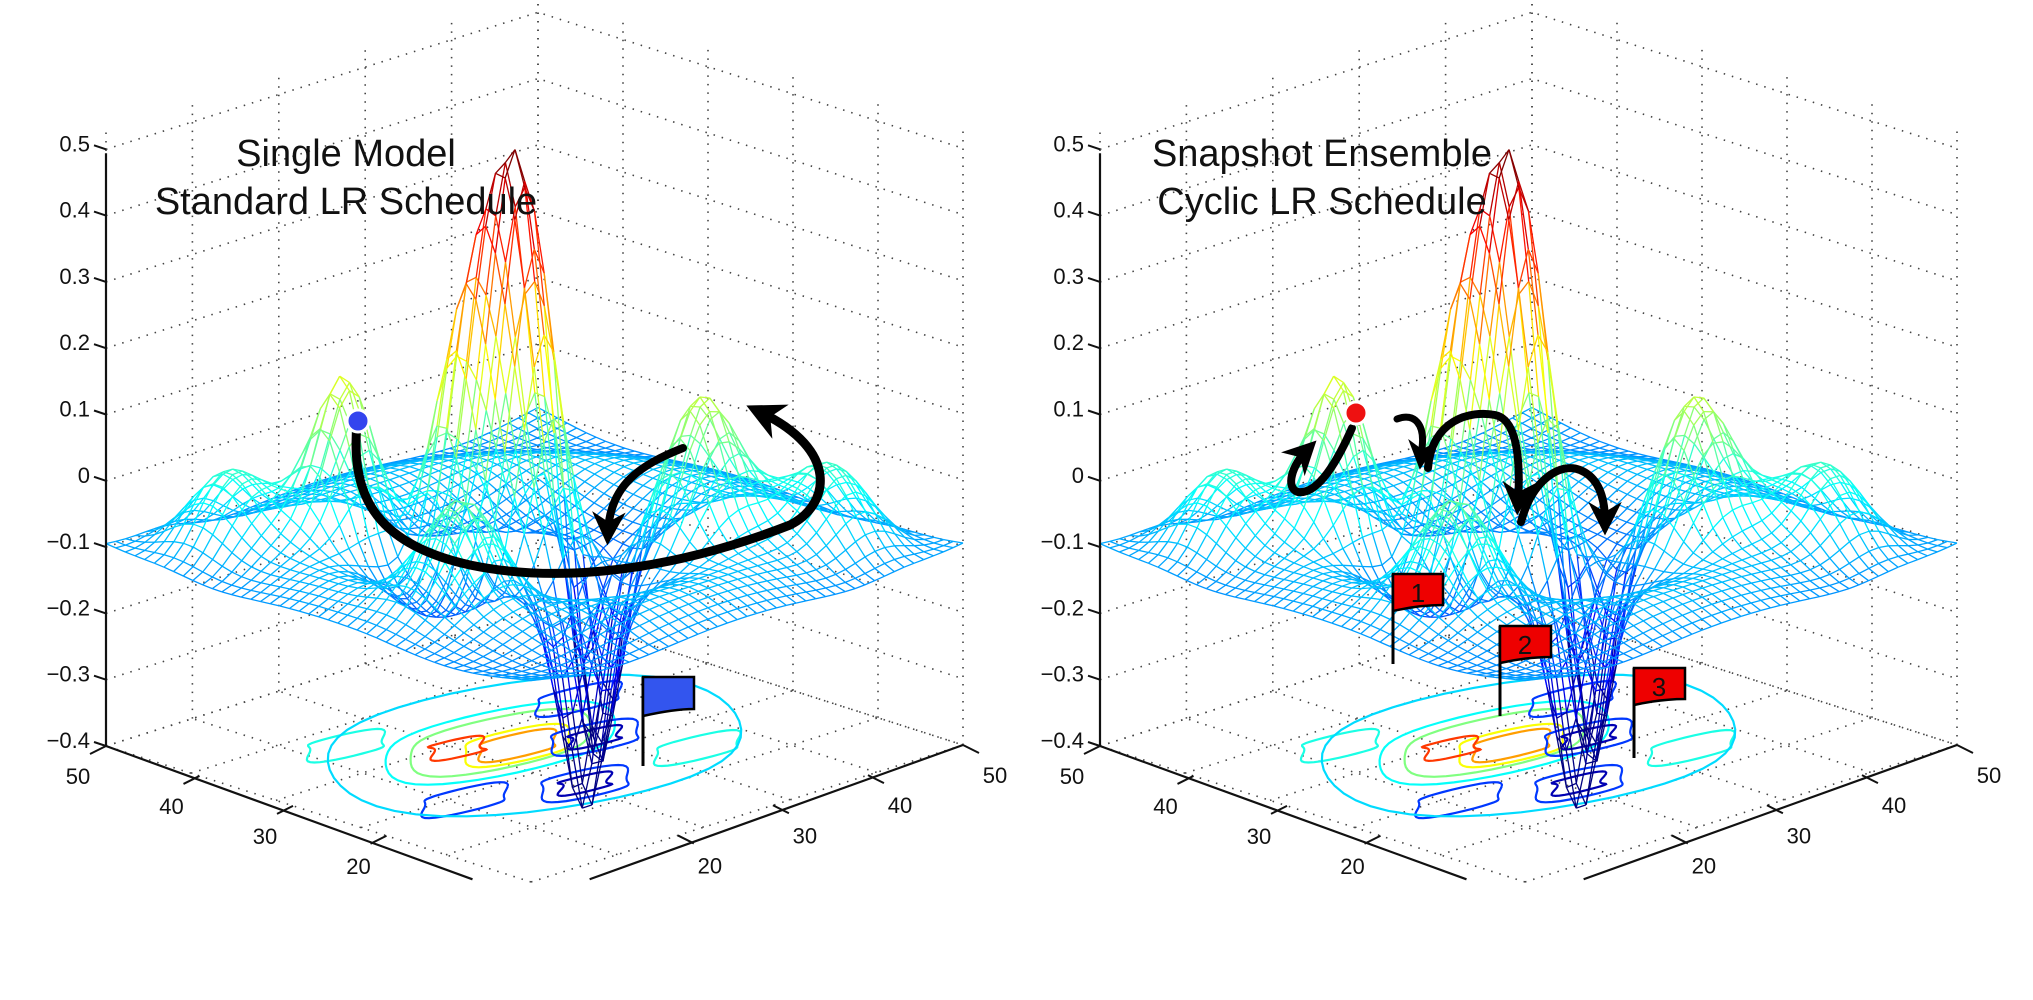 The height and width of the screenshot is (1000, 2033). Describe the element at coordinates (534, 81) in the screenshot. I see `grid-line` at that location.